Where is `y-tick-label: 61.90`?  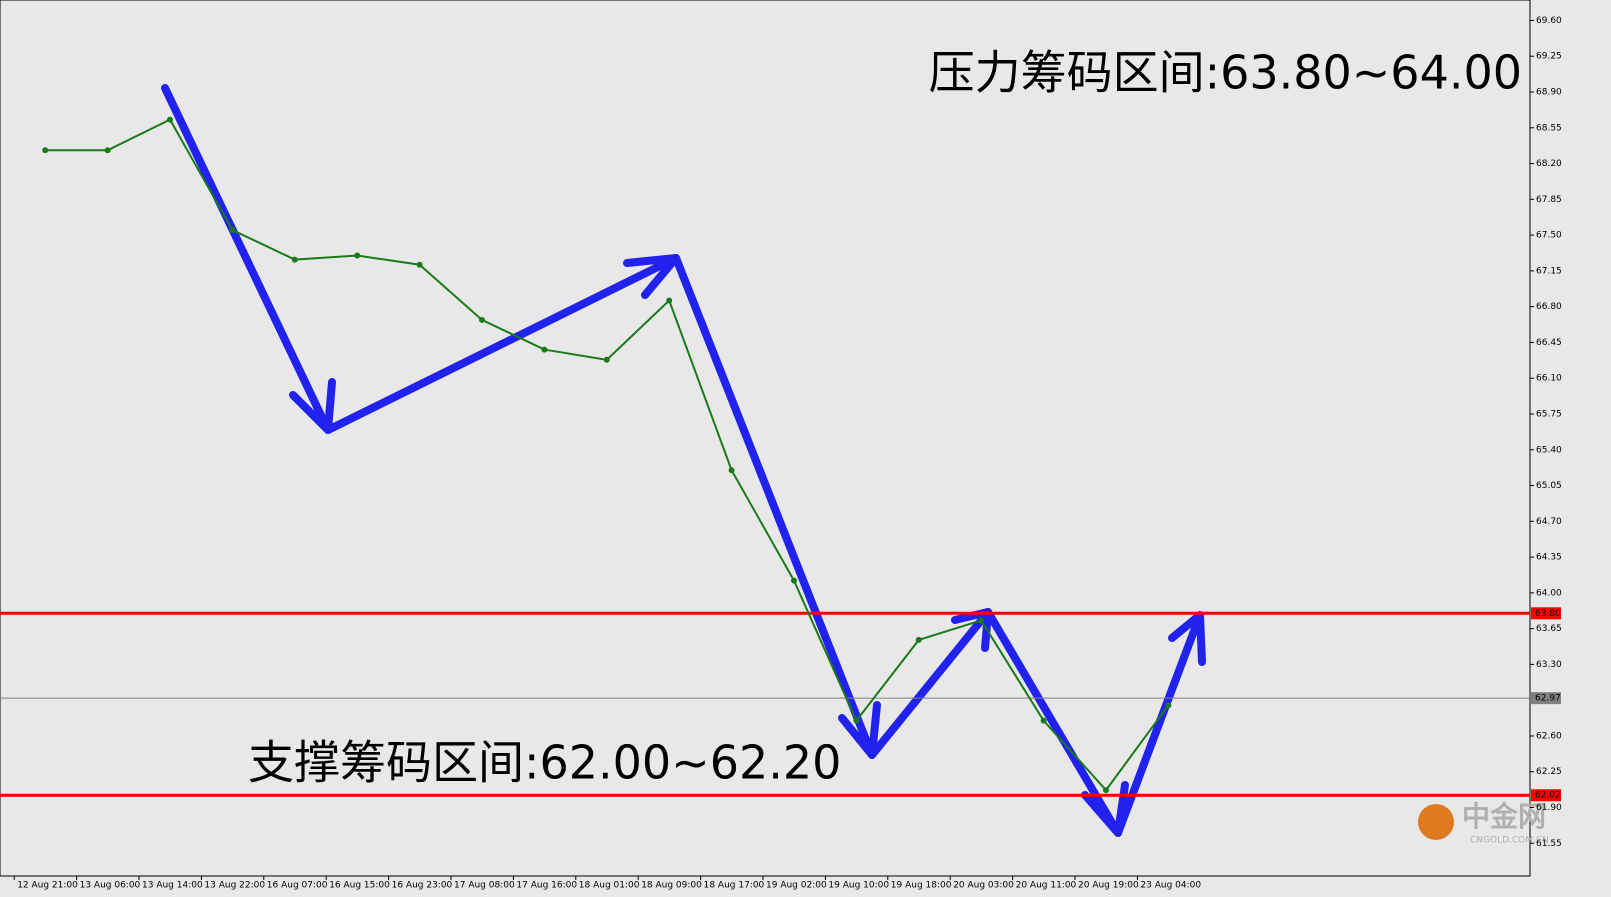 y-tick-label: 61.90 is located at coordinates (1549, 808).